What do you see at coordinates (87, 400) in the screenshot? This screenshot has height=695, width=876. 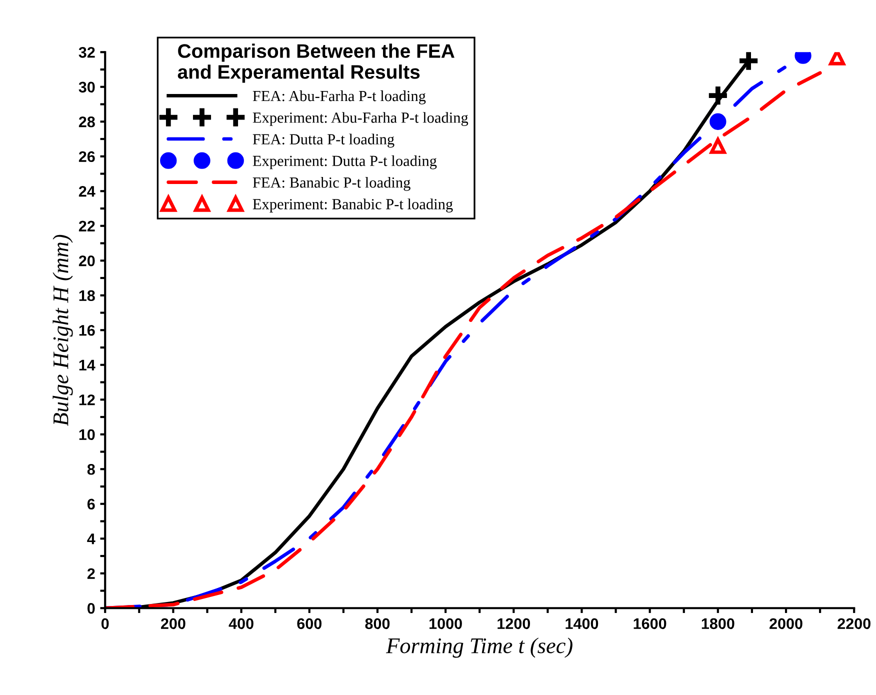 I see `y-tick-label: 12` at bounding box center [87, 400].